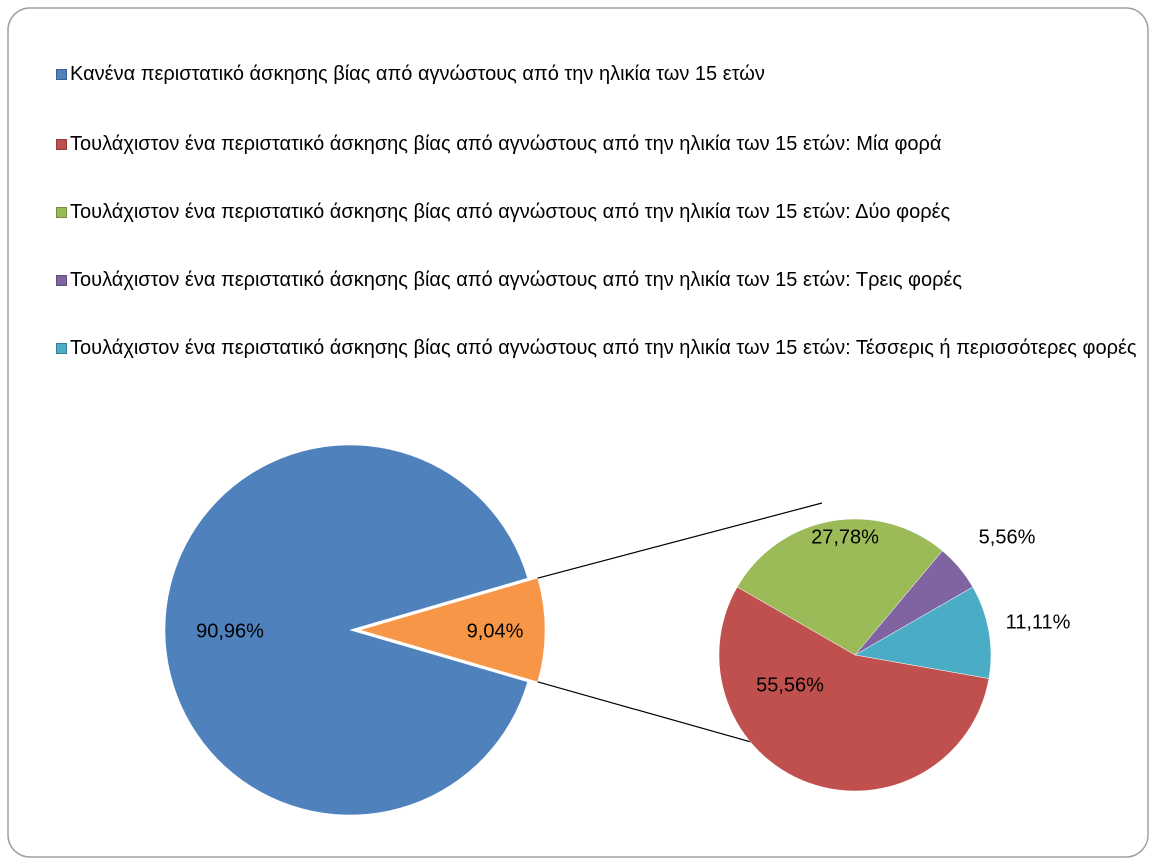 Image resolution: width=1156 pixels, height=865 pixels. I want to click on data-label: 55,56%, so click(790, 685).